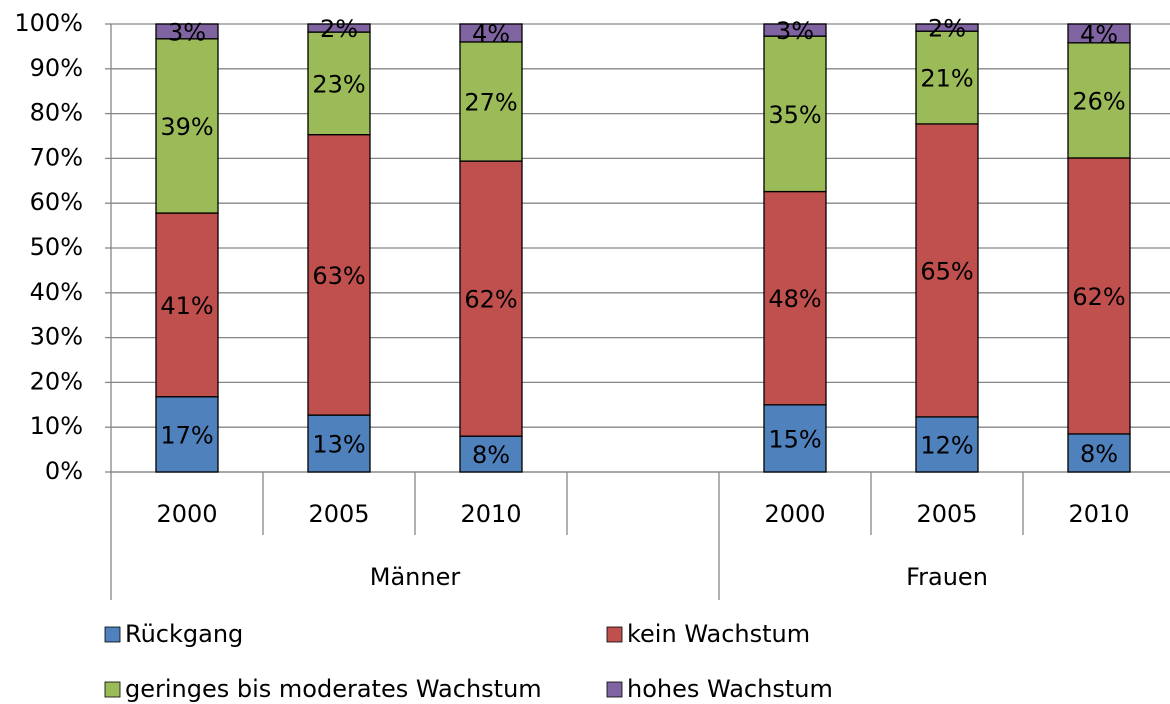  Describe the element at coordinates (56, 337) in the screenshot. I see `y-tick-label: 30%` at that location.